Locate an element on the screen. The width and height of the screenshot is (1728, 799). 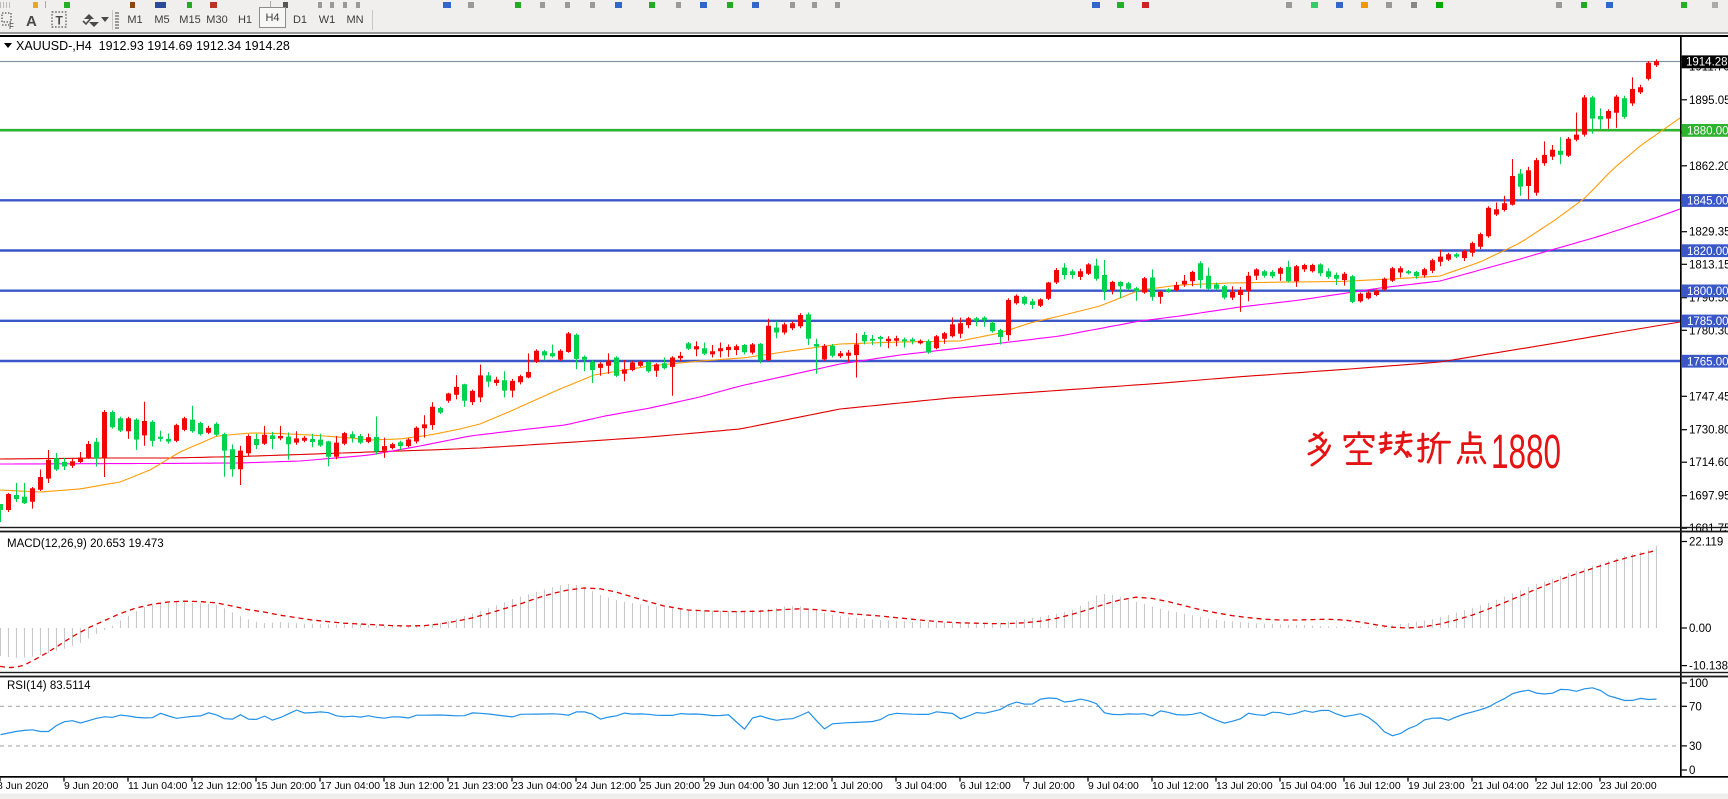
svg-text: 1785.00 is located at coordinates (1707, 322).